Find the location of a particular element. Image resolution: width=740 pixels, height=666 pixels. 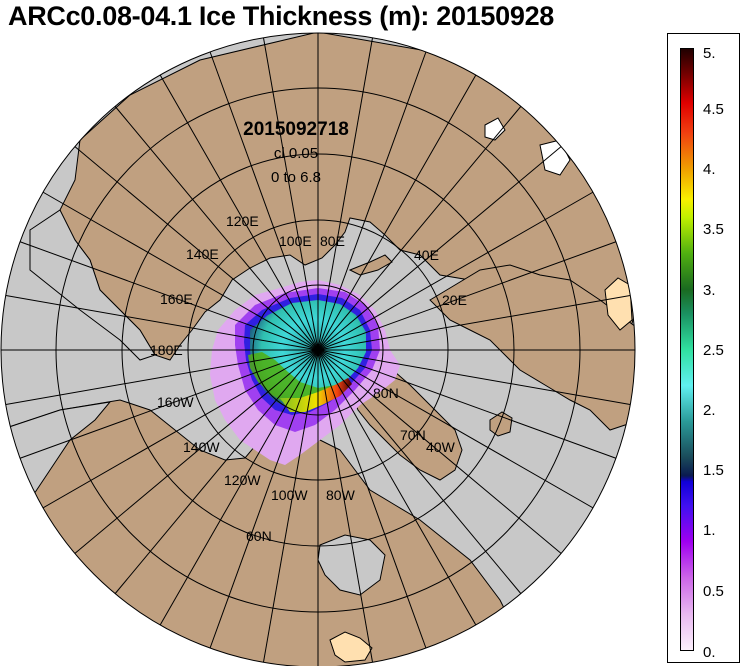

contour-interval: cl 0.05 is located at coordinates (296, 153).